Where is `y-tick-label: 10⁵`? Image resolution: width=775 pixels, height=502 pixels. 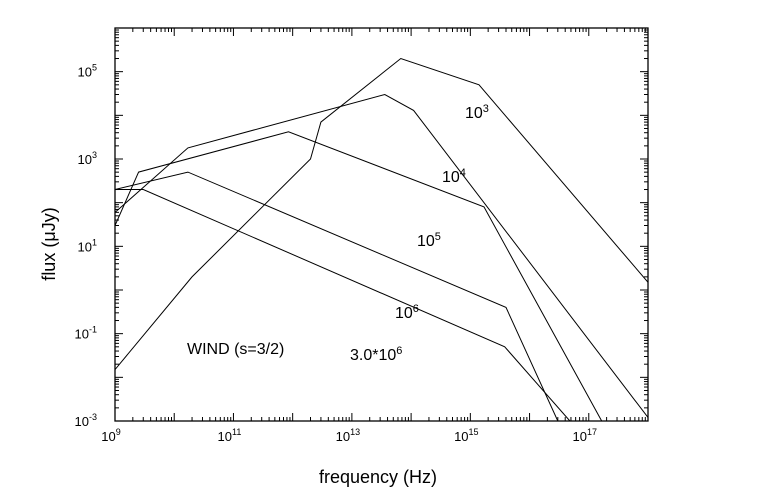 y-tick-label: 10⁵ is located at coordinates (87, 71).